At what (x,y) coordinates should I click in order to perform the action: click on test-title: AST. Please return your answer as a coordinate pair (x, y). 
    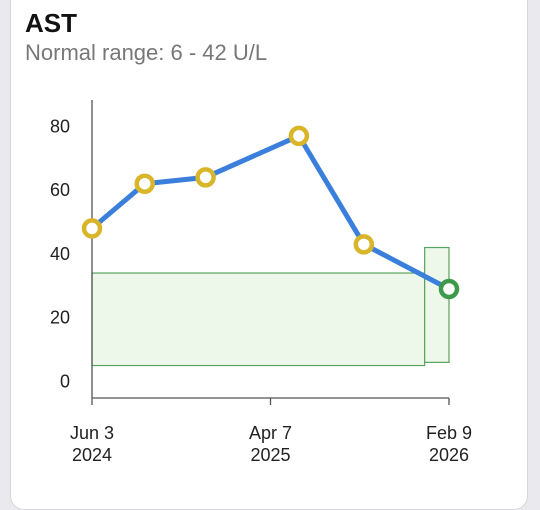
    Looking at the image, I should click on (51, 23).